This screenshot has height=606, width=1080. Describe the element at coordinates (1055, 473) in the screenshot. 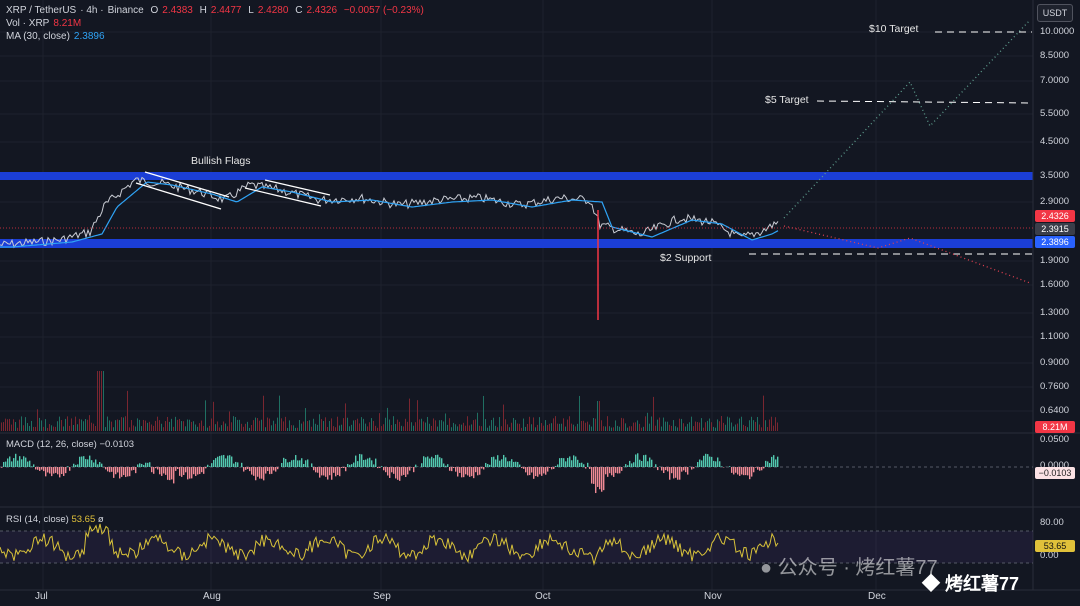

I see `macd-tag: −0.0103` at that location.